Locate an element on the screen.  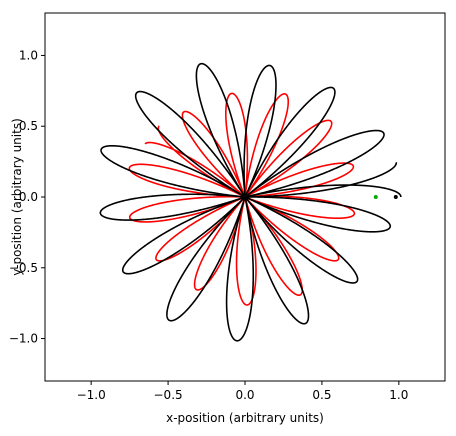
y-axis-ticks: −1.0 −0.5 0.0 0.5 1.0 is located at coordinates (27, 197).